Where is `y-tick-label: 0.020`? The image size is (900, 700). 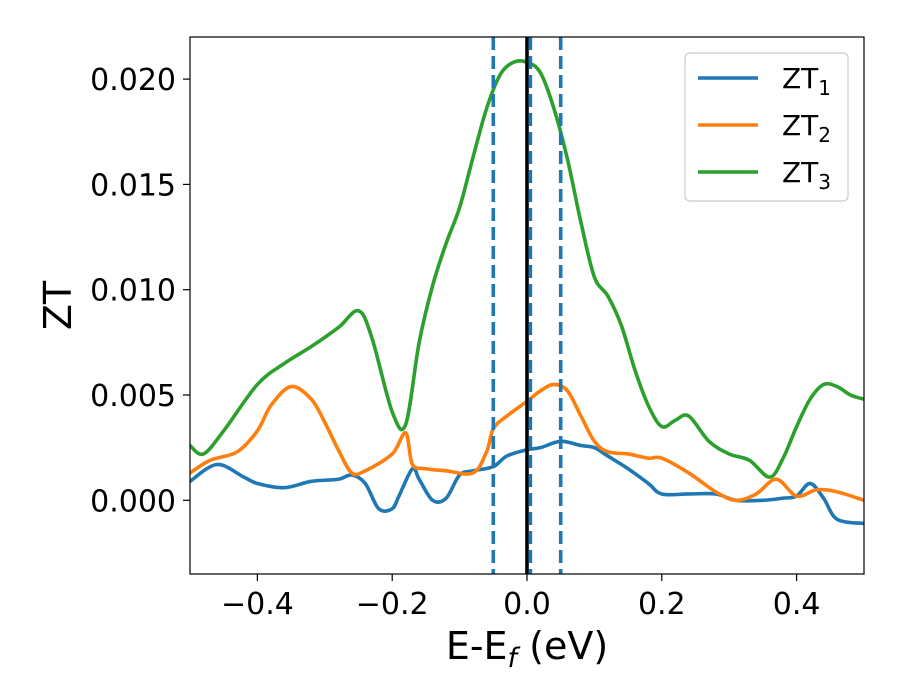
y-tick-label: 0.020 is located at coordinates (133, 80).